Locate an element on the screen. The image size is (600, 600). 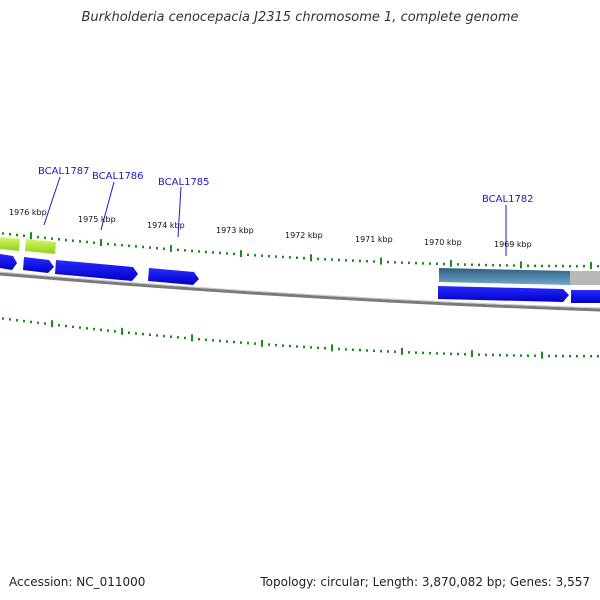
gene-label: BCAL1782 is located at coordinates (508, 199).